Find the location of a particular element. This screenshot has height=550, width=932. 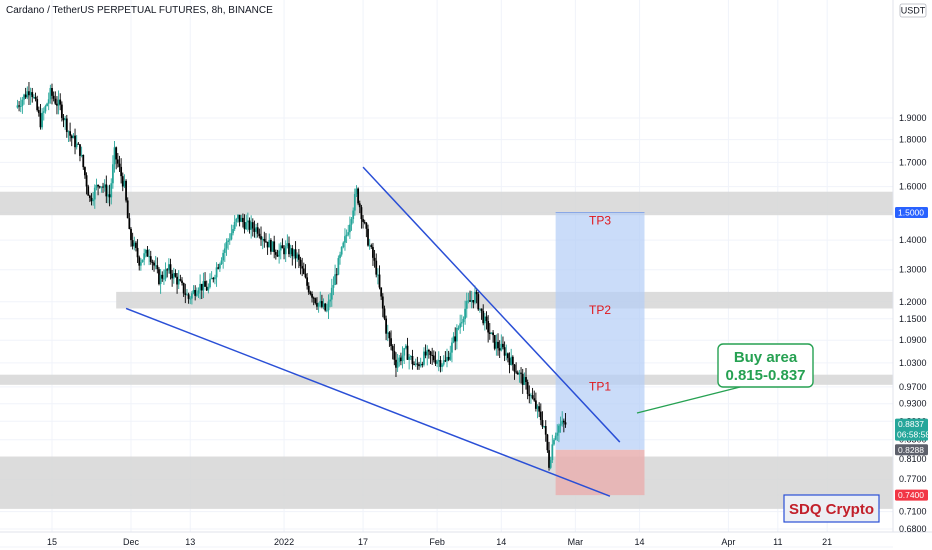

callout-box is located at coordinates (765, 365).